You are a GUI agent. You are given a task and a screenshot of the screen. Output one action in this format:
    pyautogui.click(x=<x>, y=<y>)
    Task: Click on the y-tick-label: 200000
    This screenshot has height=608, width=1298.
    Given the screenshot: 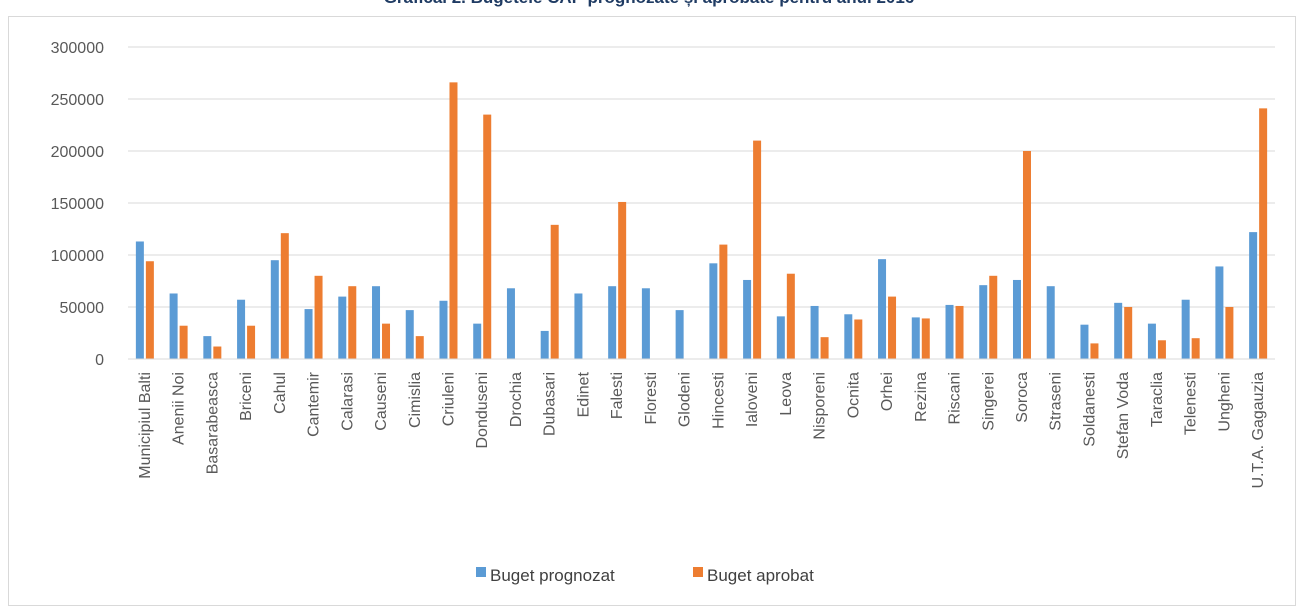 What is the action you would take?
    pyautogui.click(x=77, y=152)
    